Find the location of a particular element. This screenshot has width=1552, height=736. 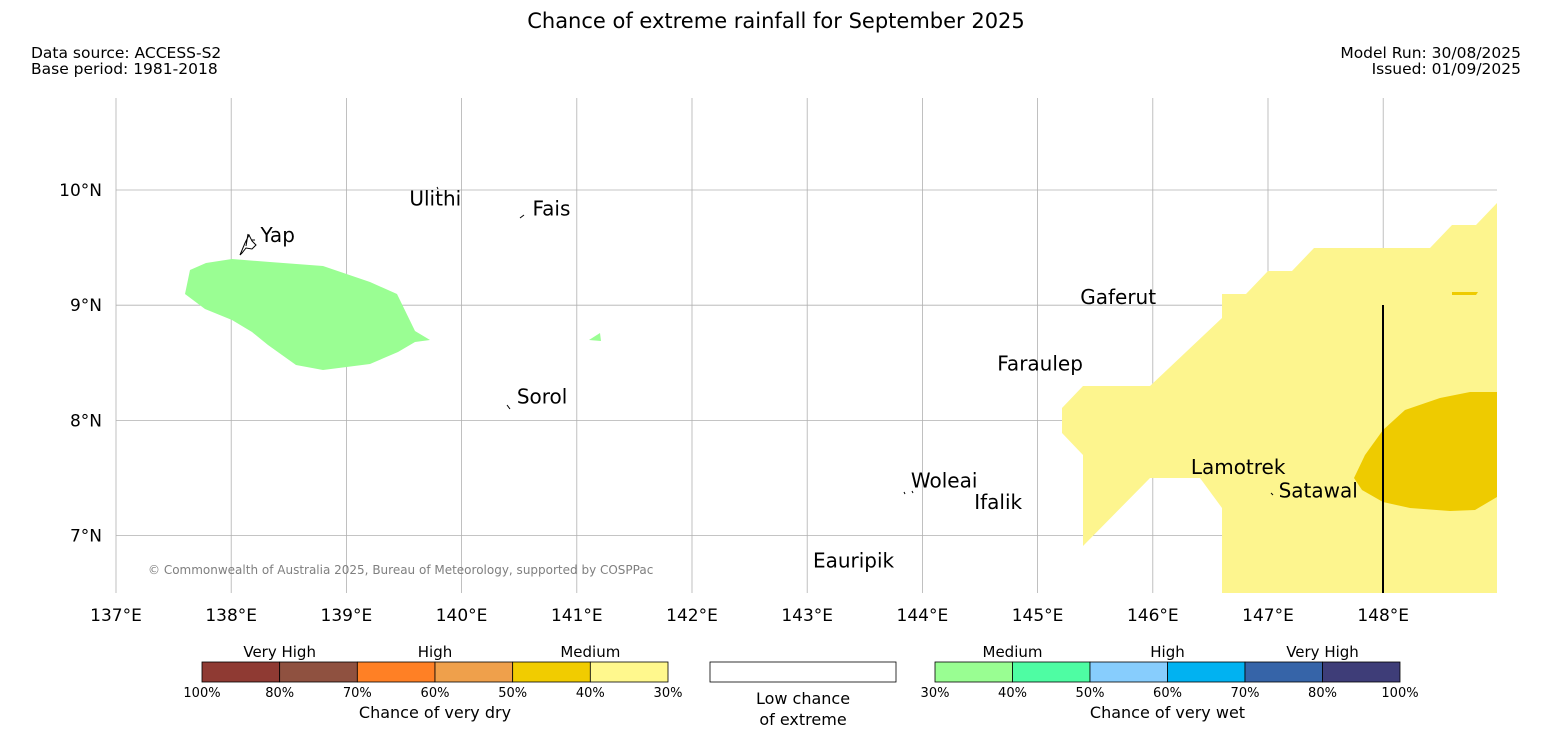

dry-tick-label: 100% is located at coordinates (201, 693).